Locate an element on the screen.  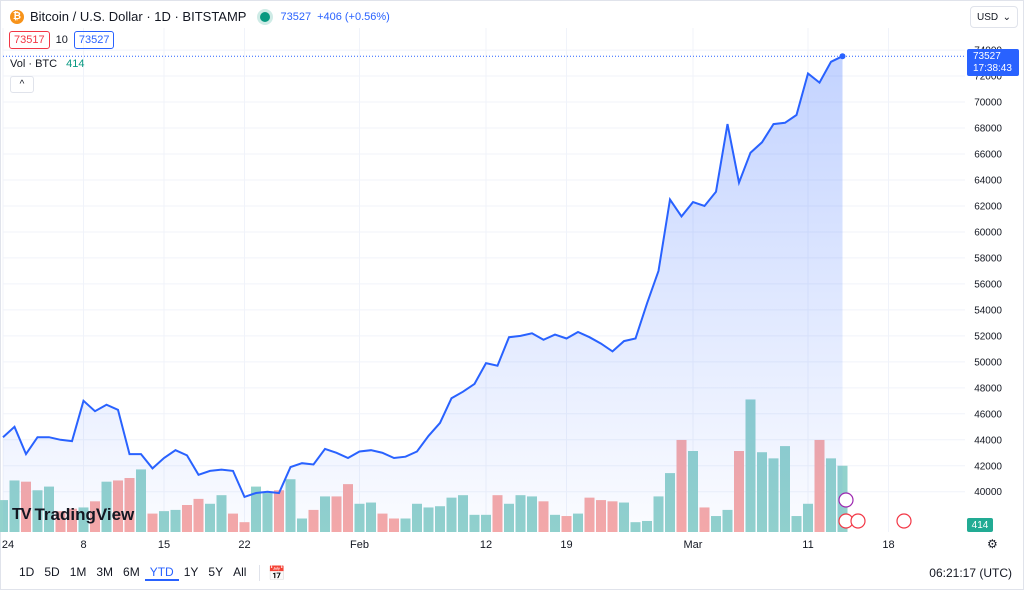
bitcoin-icon: ₿ is located at coordinates (17, 16).